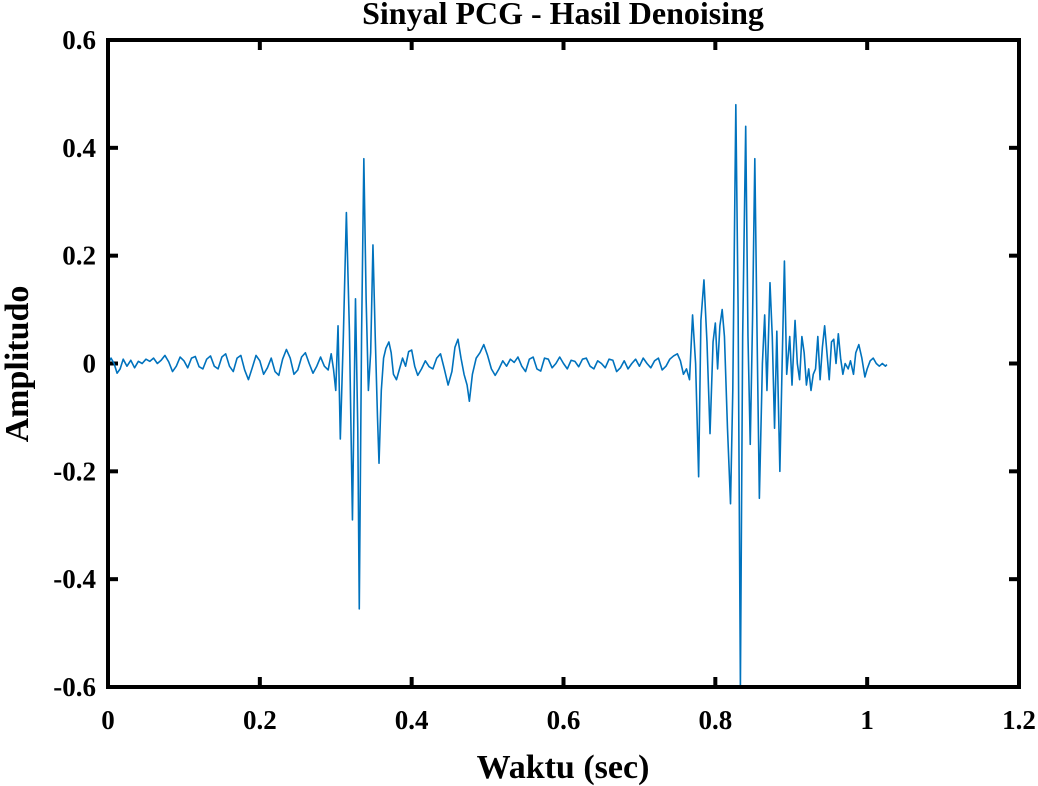 The width and height of the screenshot is (1038, 786). Describe the element at coordinates (108, 720) in the screenshot. I see `x-tick-label: 0` at that location.